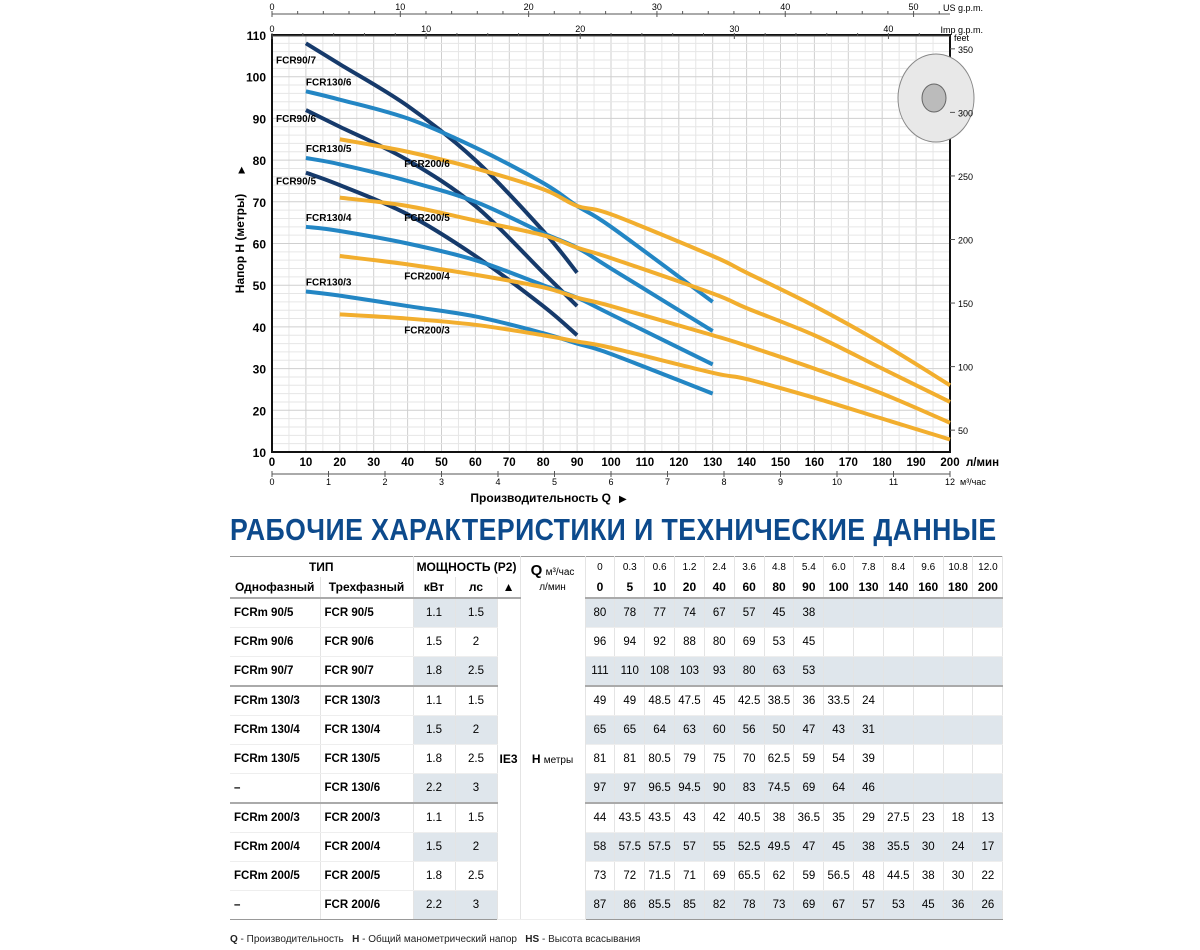 Image resolution: width=1200 pixels, height=950 pixels. Describe the element at coordinates (988, 876) in the screenshot. I see `head-value: 22` at that location.